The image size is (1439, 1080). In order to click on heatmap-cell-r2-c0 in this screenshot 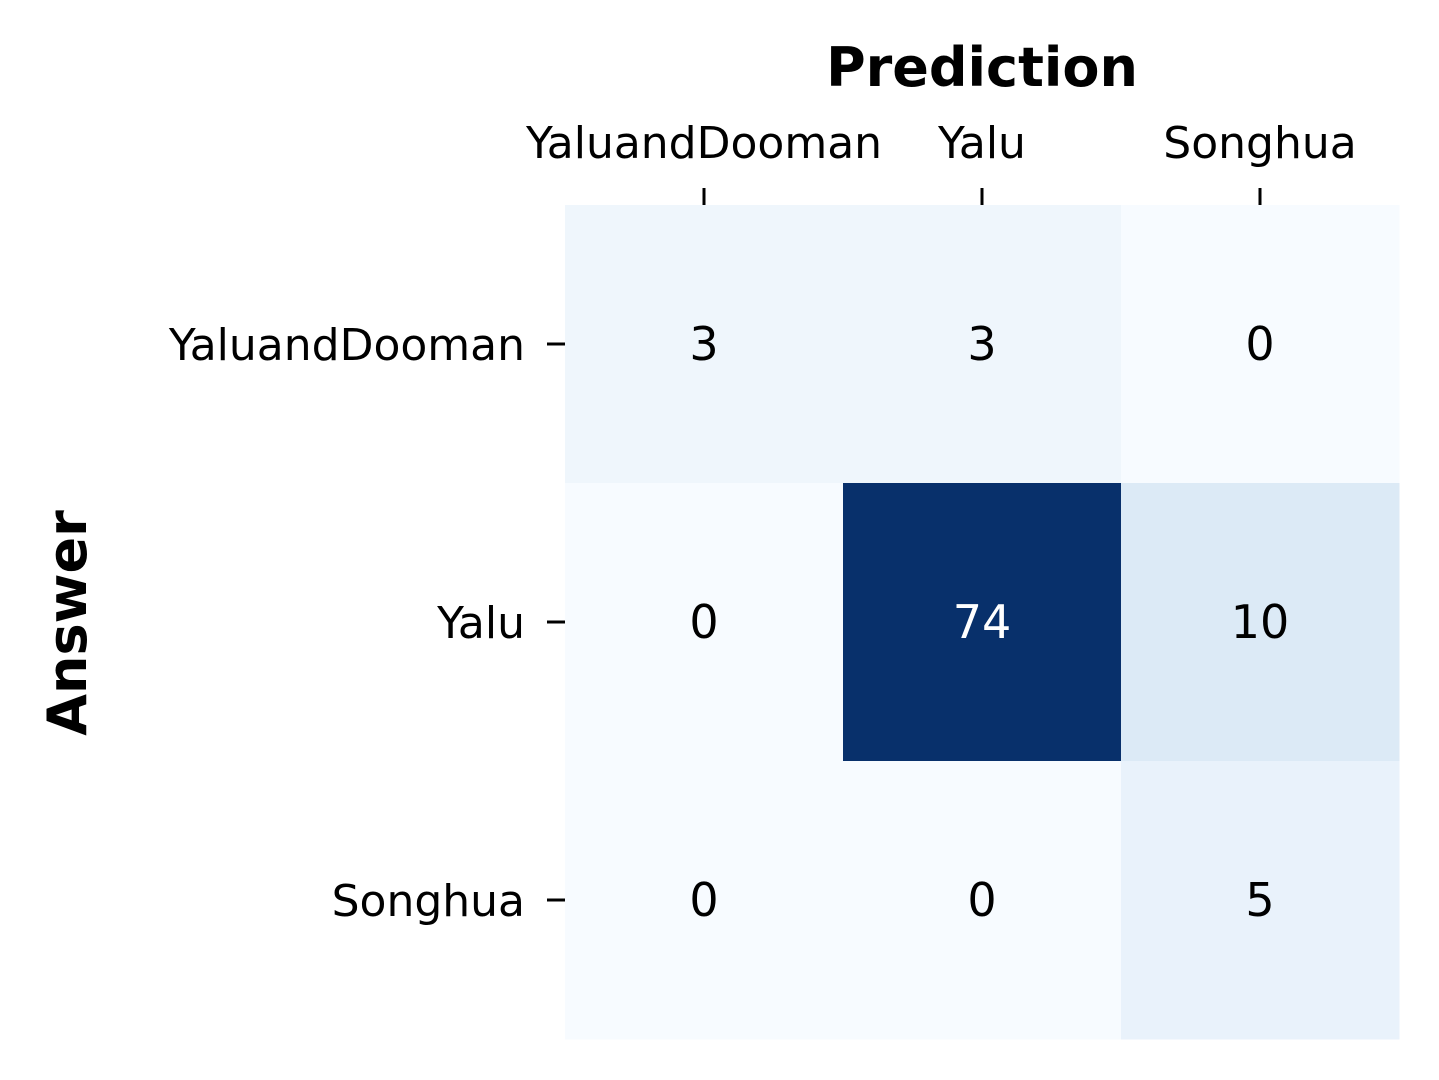, I will do `click(704, 900)`.